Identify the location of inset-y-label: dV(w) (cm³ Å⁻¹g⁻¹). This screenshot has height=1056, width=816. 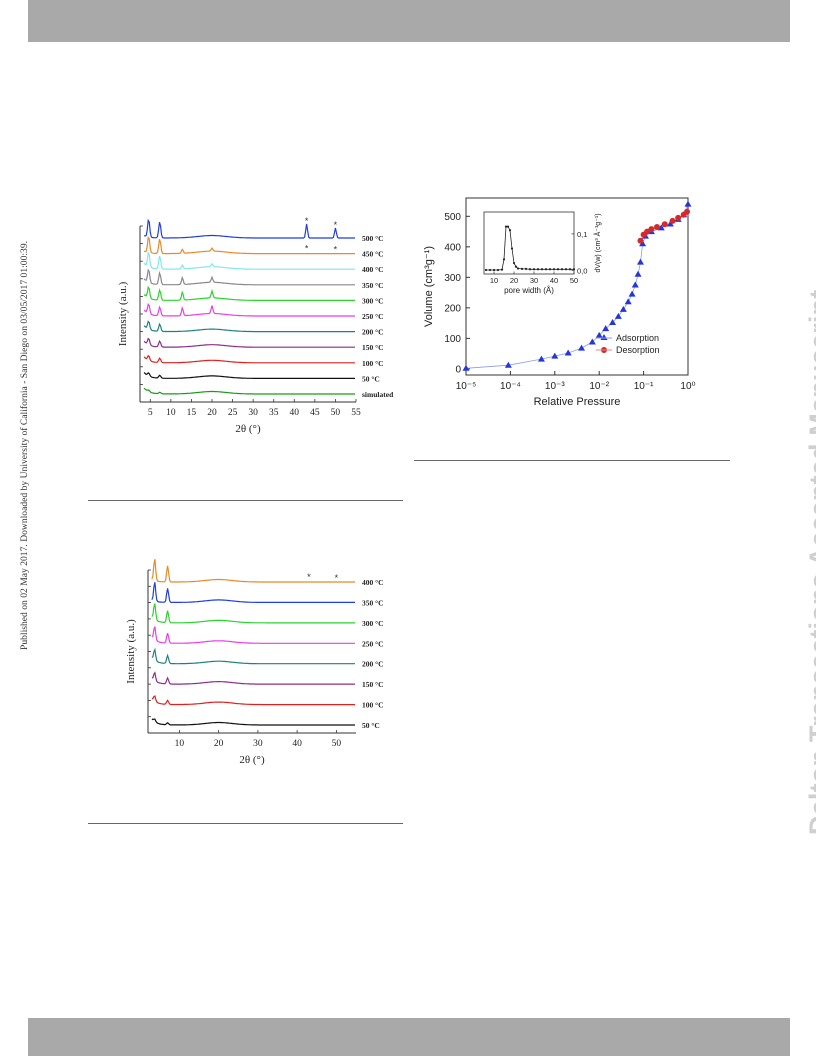
(597, 242).